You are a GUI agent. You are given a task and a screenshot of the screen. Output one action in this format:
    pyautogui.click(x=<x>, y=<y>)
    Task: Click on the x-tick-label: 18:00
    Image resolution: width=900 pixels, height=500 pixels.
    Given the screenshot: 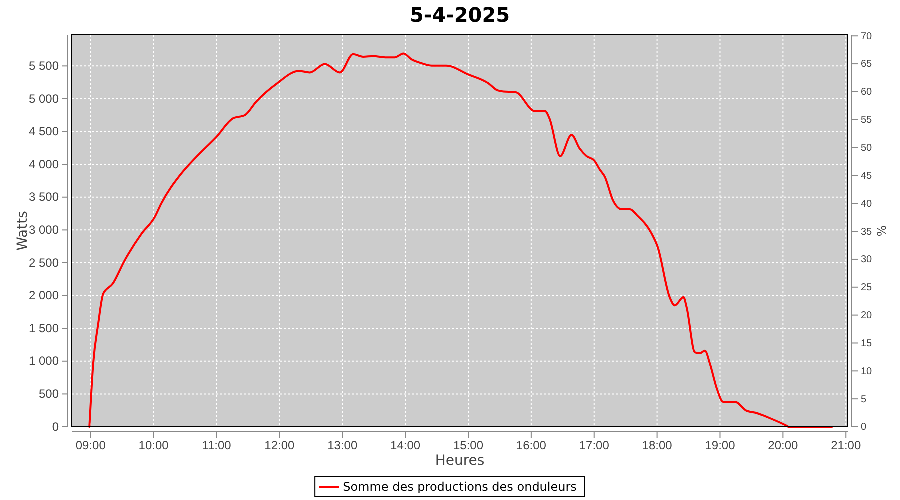 What is the action you would take?
    pyautogui.click(x=657, y=445)
    